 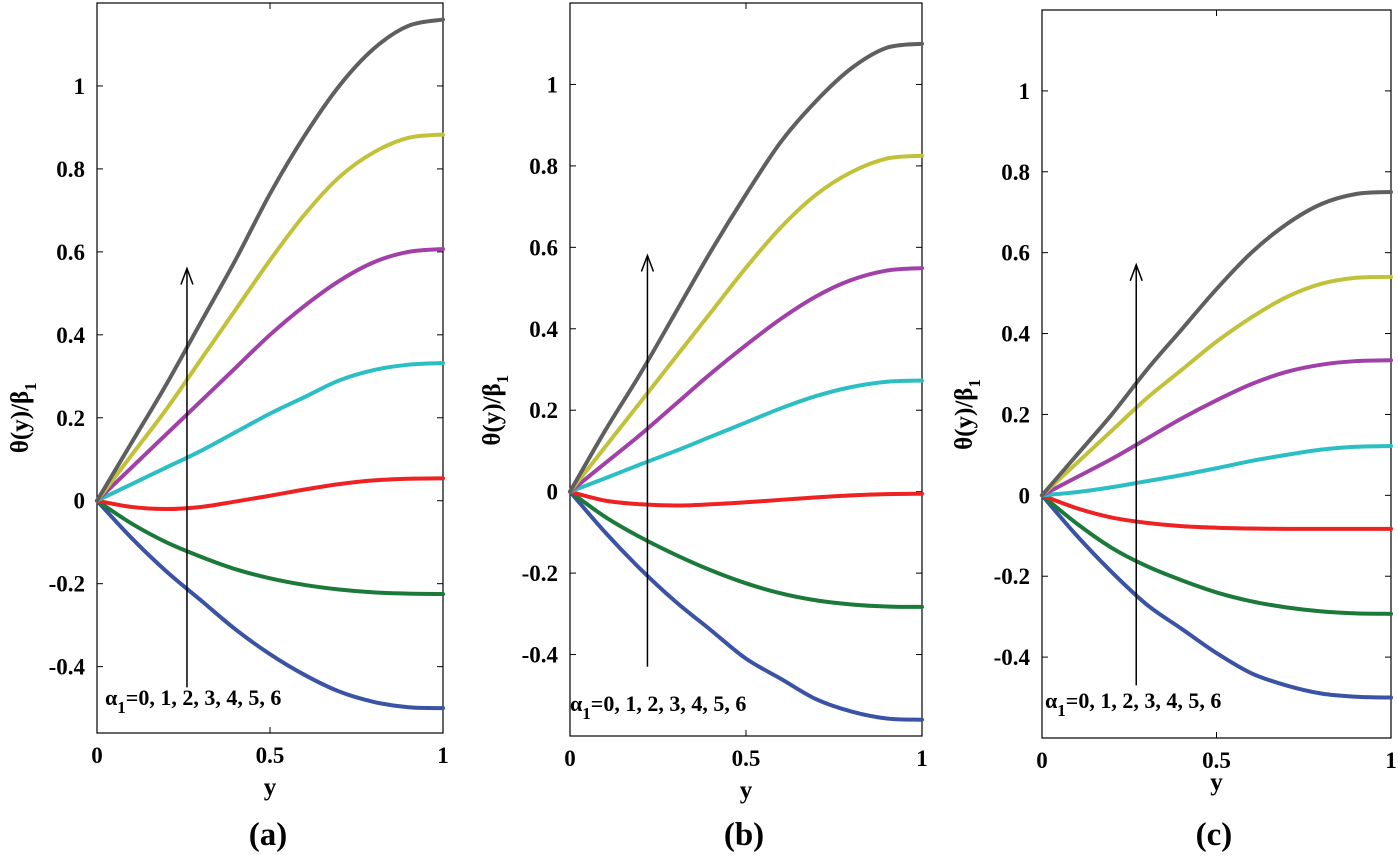 What do you see at coordinates (744, 835) in the screenshot?
I see `panel-label: (b)` at bounding box center [744, 835].